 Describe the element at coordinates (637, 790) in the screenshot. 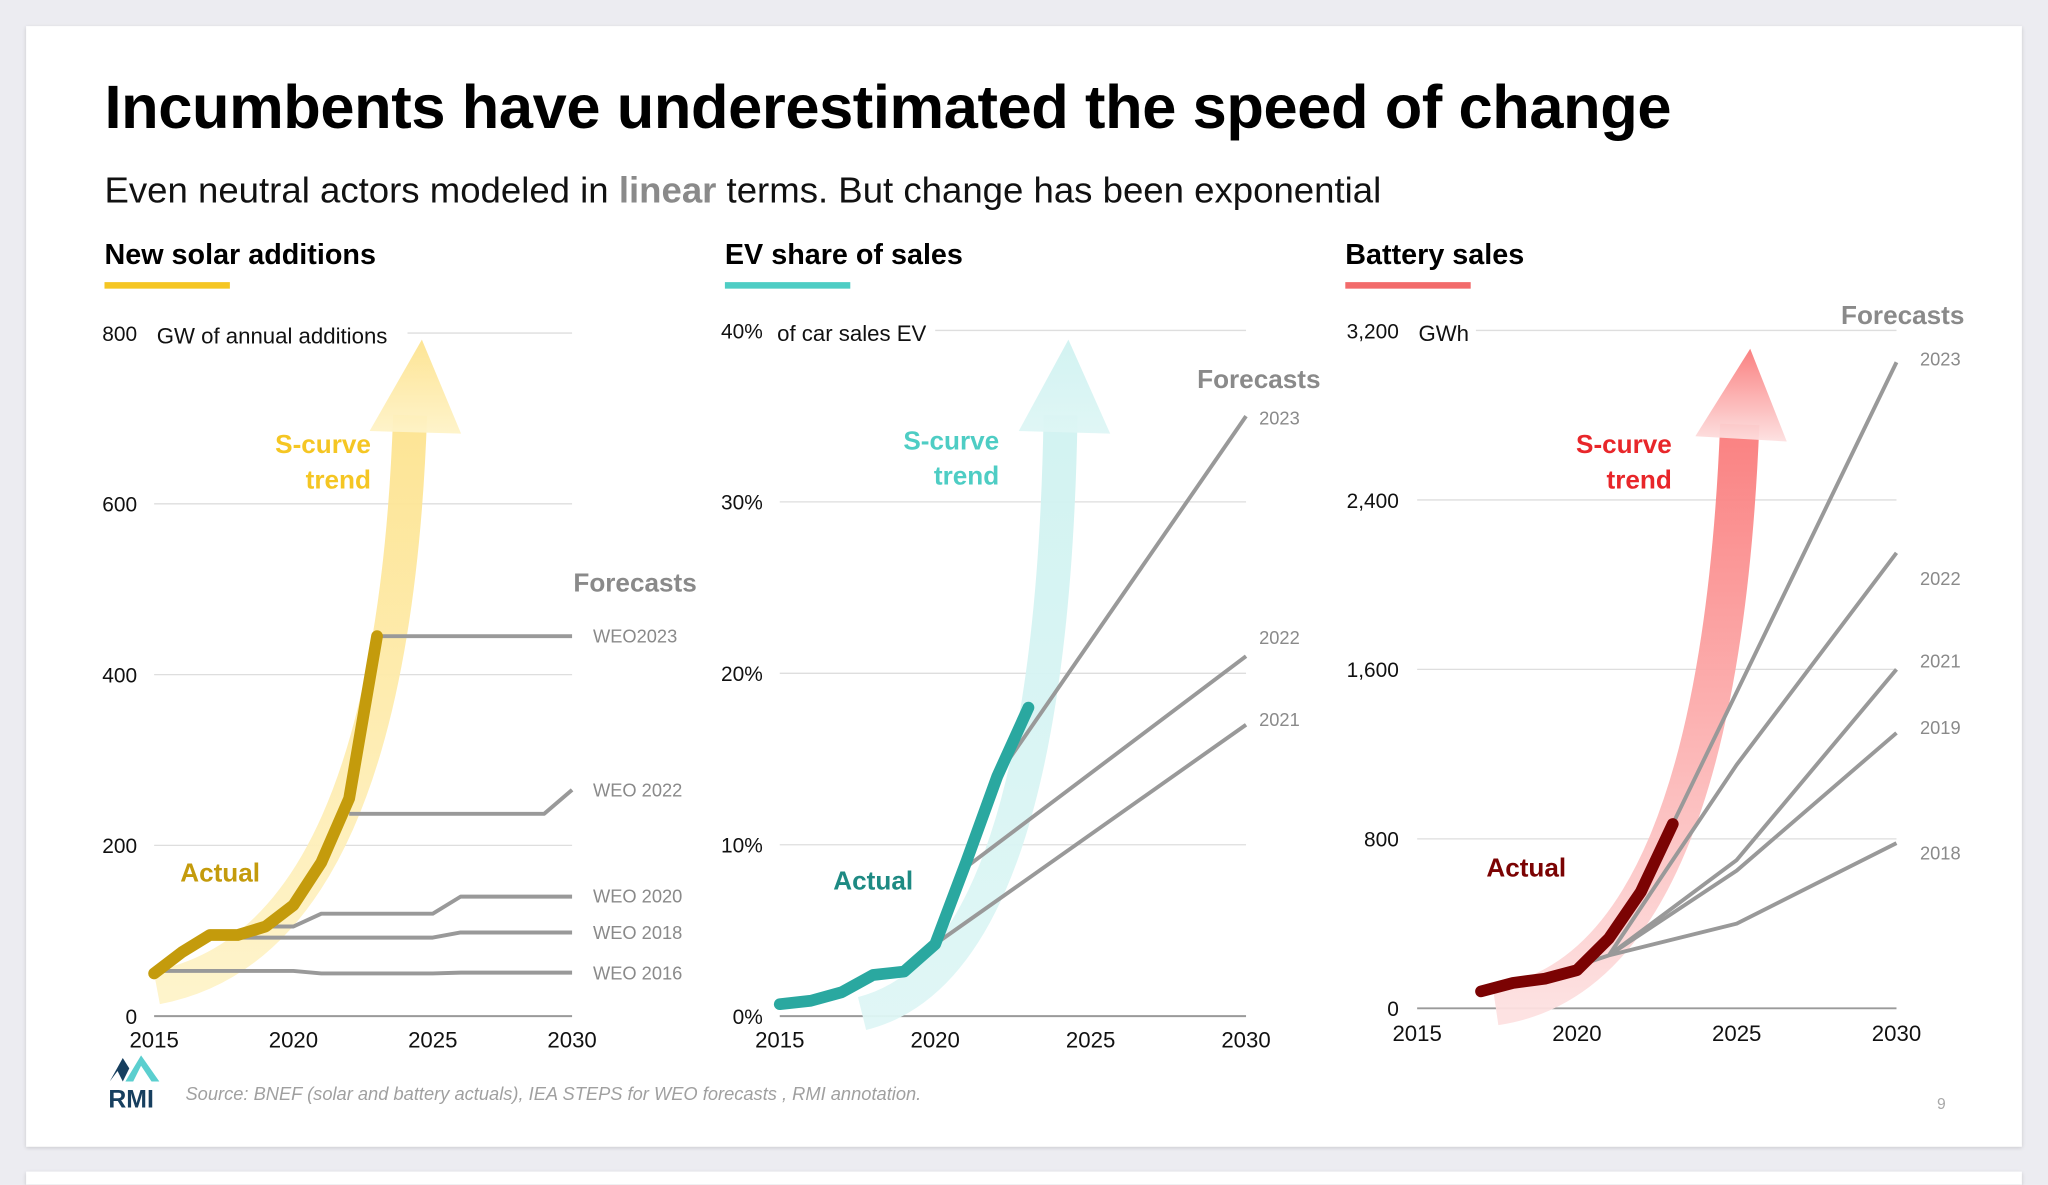

I see `forecast-label: WEO 2022` at that location.